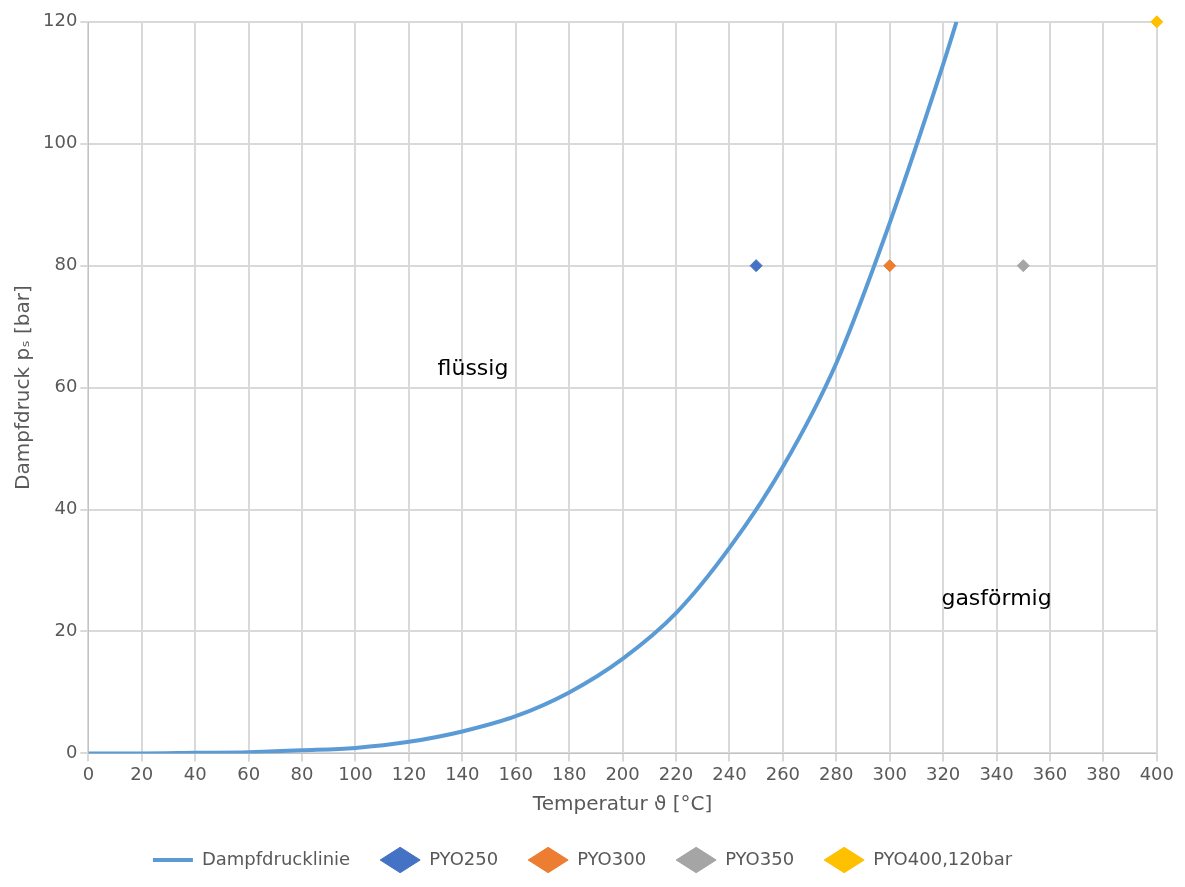 This screenshot has width=1185, height=887. What do you see at coordinates (622, 773) in the screenshot?
I see `x-tick-label: 200` at bounding box center [622, 773].